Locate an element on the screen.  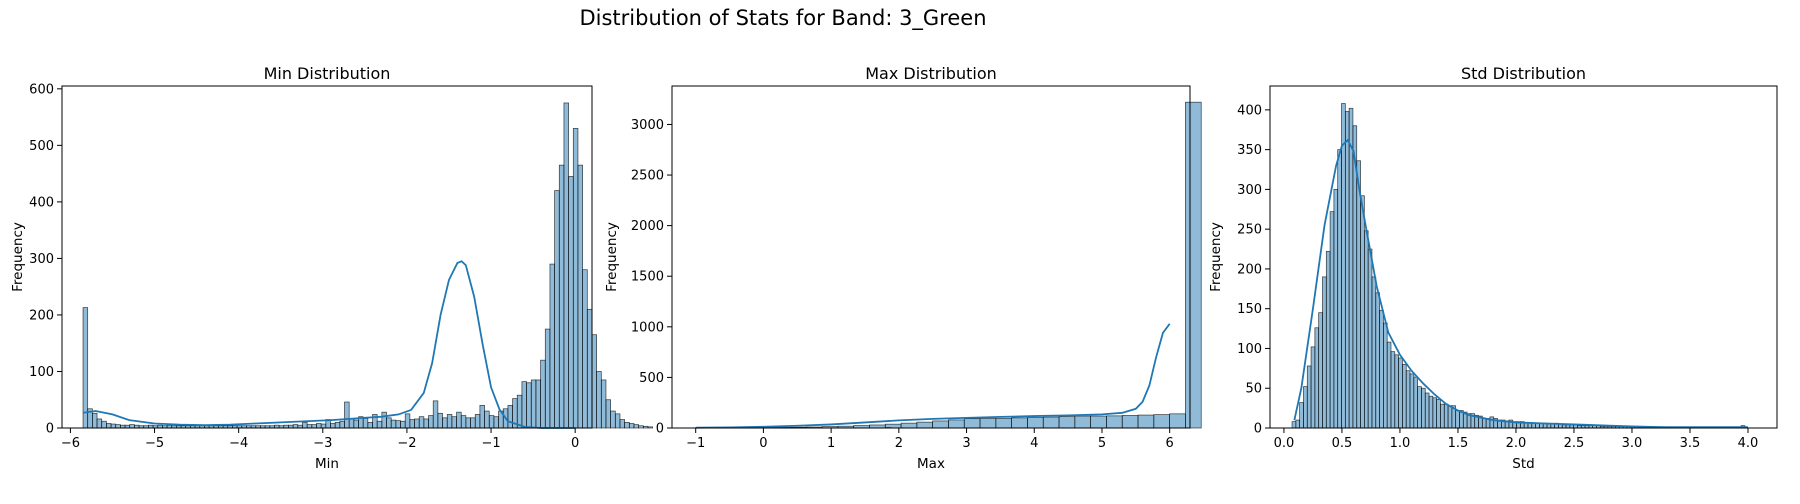
figure-suptitle: Distribution of Stats for Band: 3_Green is located at coordinates (782, 18).